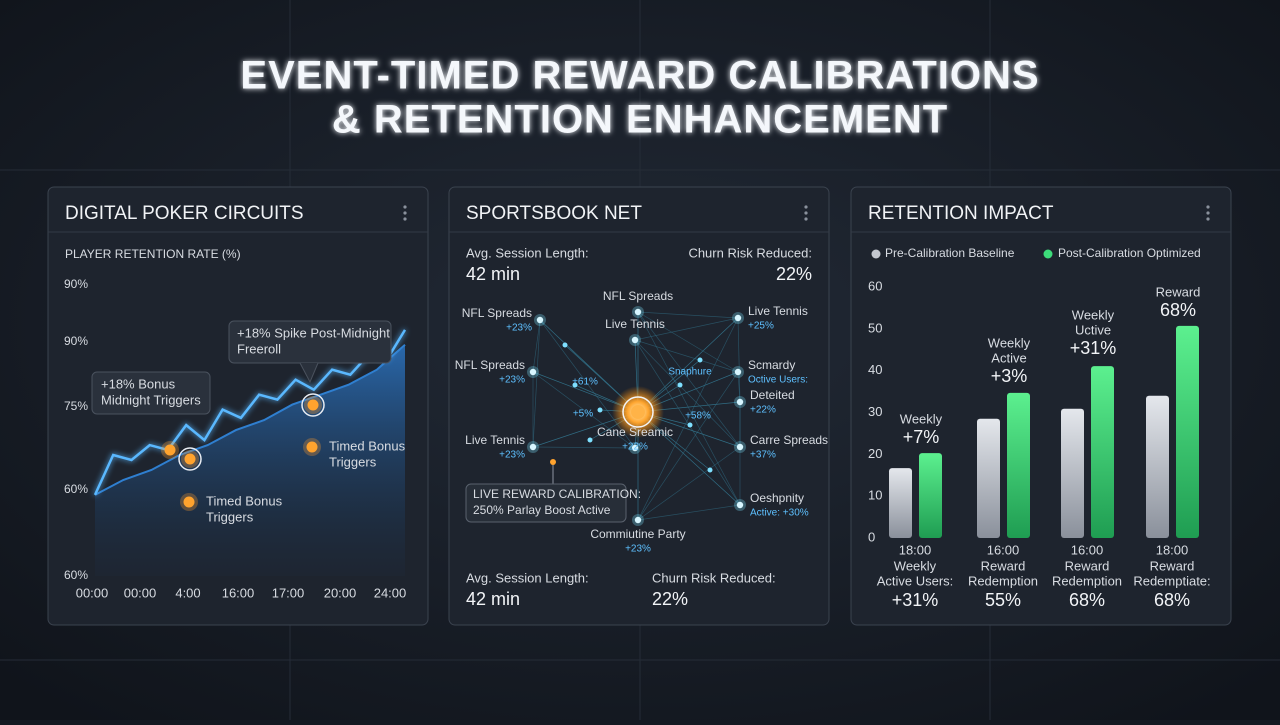 The width and height of the screenshot is (1280, 725). I want to click on y-tick-label: 20, so click(875, 453).